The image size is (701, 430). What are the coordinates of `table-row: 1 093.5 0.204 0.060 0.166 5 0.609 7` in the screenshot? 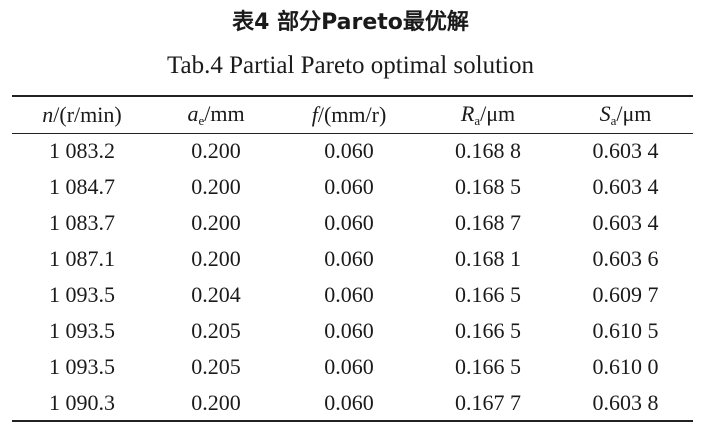 It's located at (352, 295).